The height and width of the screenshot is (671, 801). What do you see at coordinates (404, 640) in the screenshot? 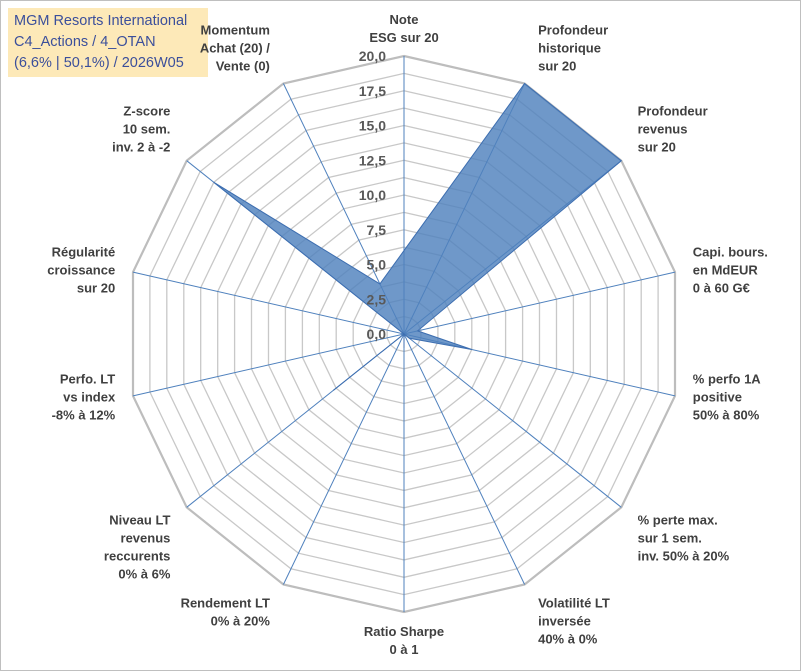
I see `axis-label: Ratio Sharpe 0 à 1` at bounding box center [404, 640].